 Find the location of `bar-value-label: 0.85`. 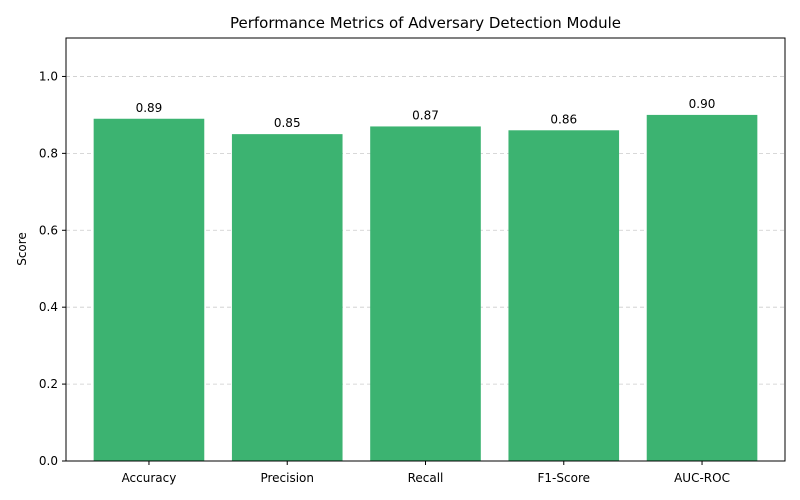

bar-value-label: 0.85 is located at coordinates (287, 123).